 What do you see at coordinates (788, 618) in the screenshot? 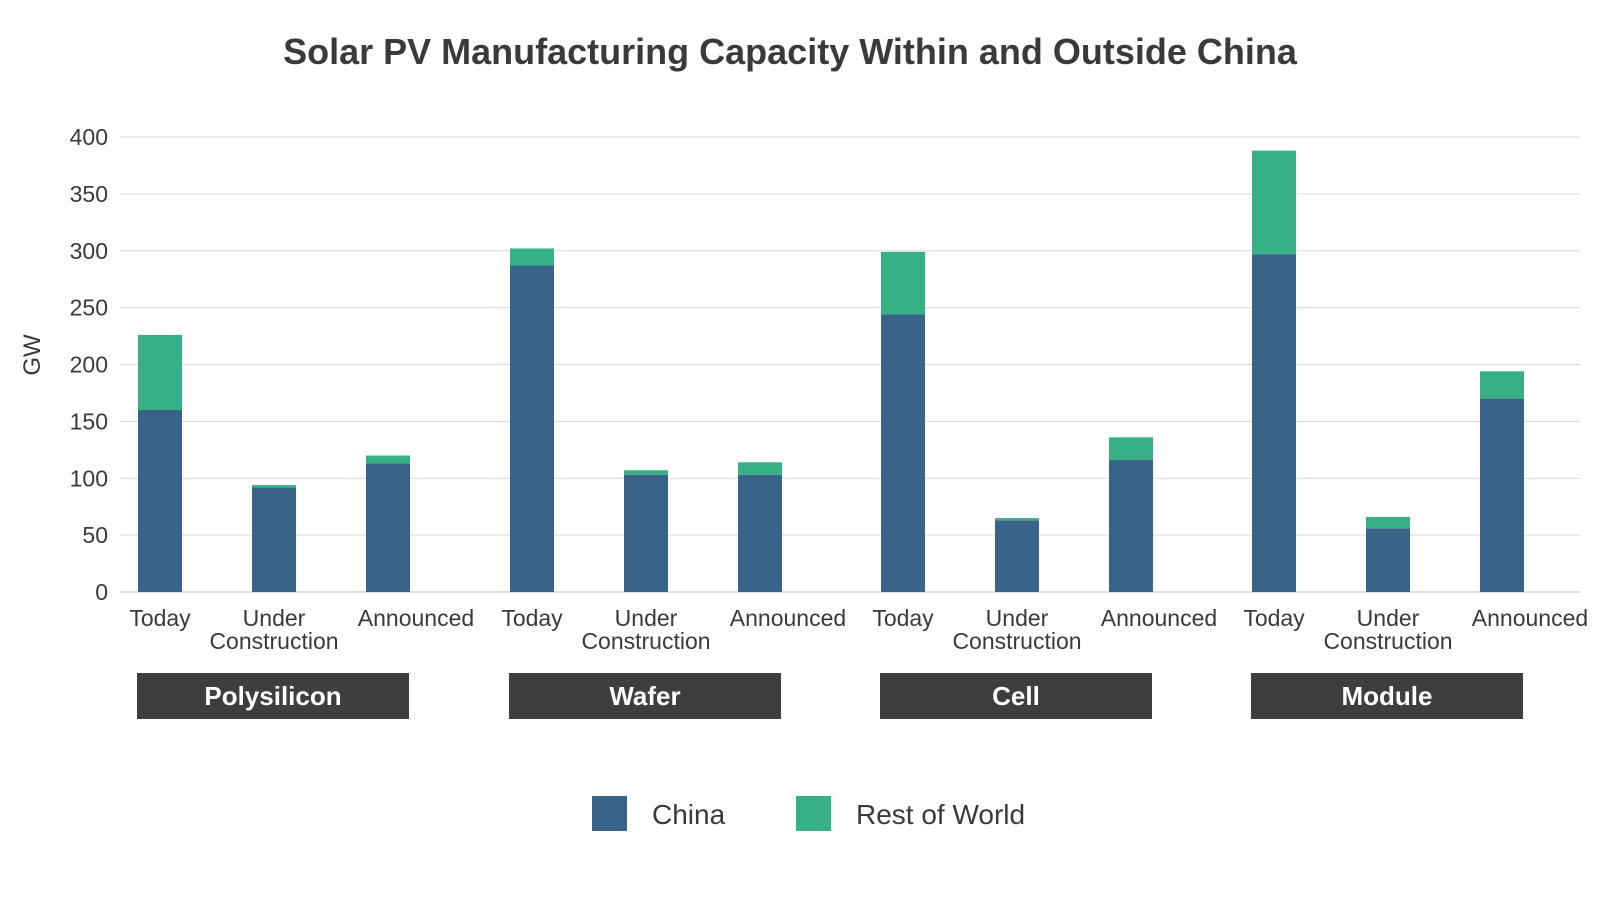
I see `category-label-wafer-3: Announced` at bounding box center [788, 618].